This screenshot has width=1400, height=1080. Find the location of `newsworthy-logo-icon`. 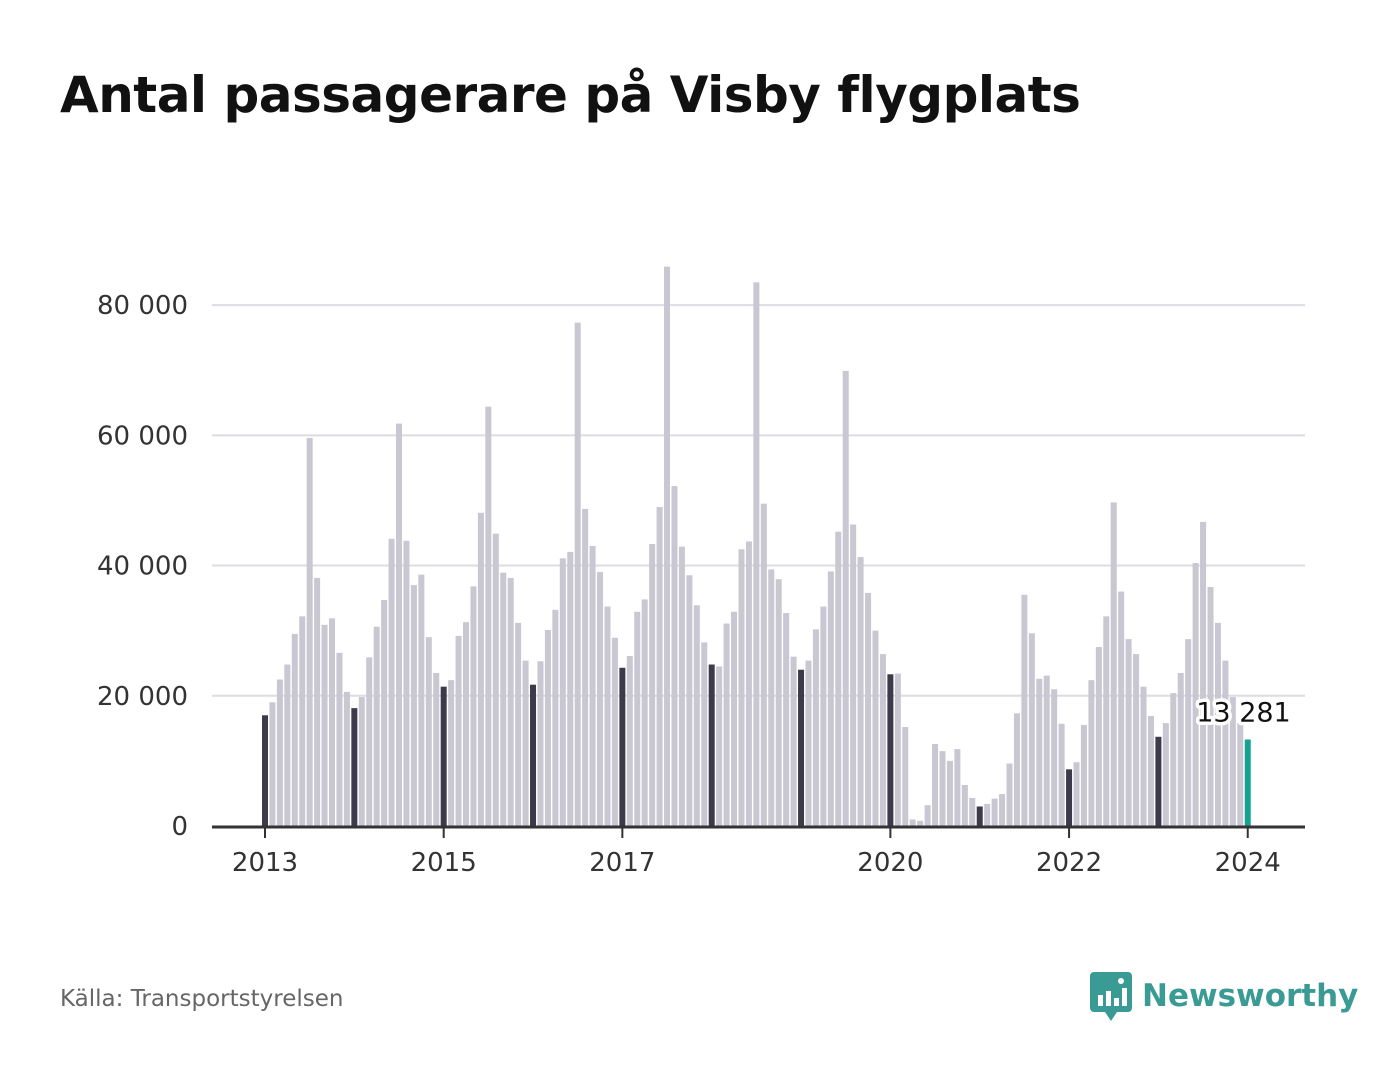

newsworthy-logo-icon is located at coordinates (1111, 996).